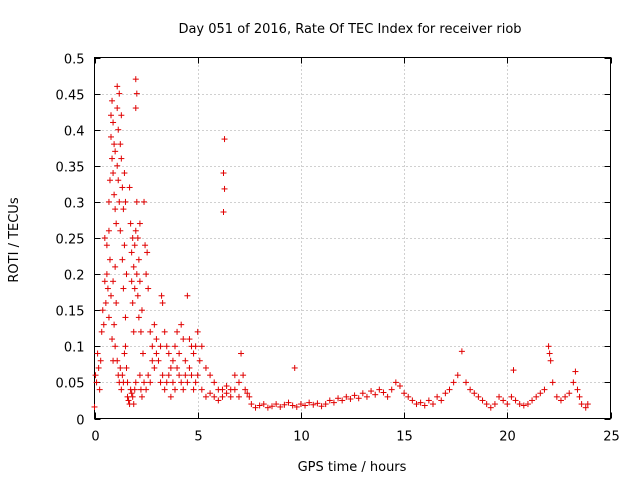  I want to click on y-tick-label: 0.1, so click(74, 348).